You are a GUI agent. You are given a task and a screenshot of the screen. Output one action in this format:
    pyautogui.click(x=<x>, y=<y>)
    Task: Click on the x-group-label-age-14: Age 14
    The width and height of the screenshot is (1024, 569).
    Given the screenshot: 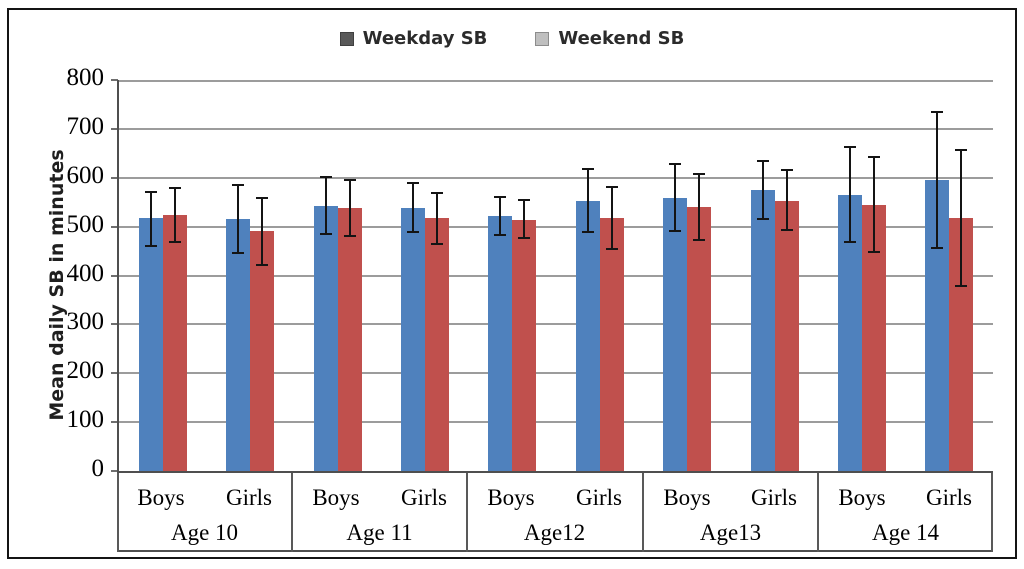 What is the action you would take?
    pyautogui.click(x=905, y=532)
    